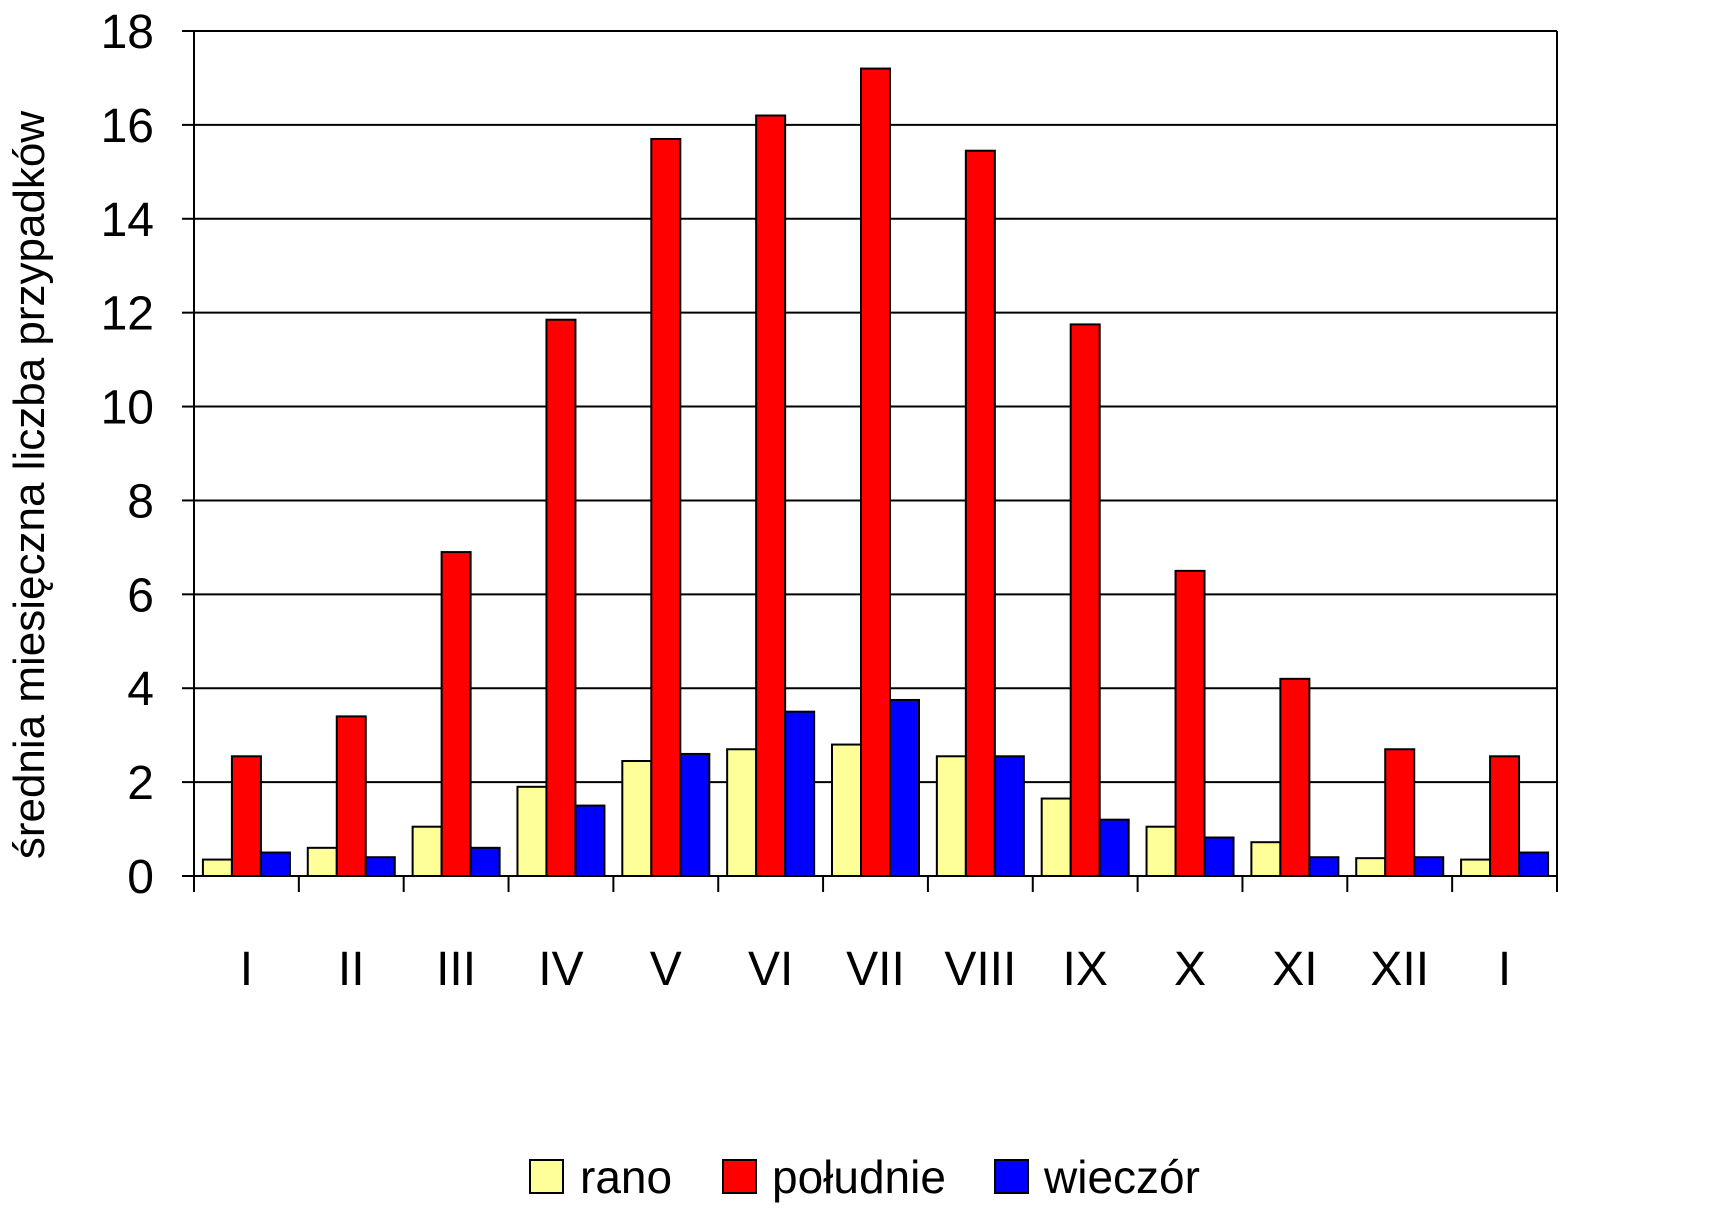 This screenshot has height=1211, width=1729. I want to click on bar-wieczór-4, so click(695, 814).